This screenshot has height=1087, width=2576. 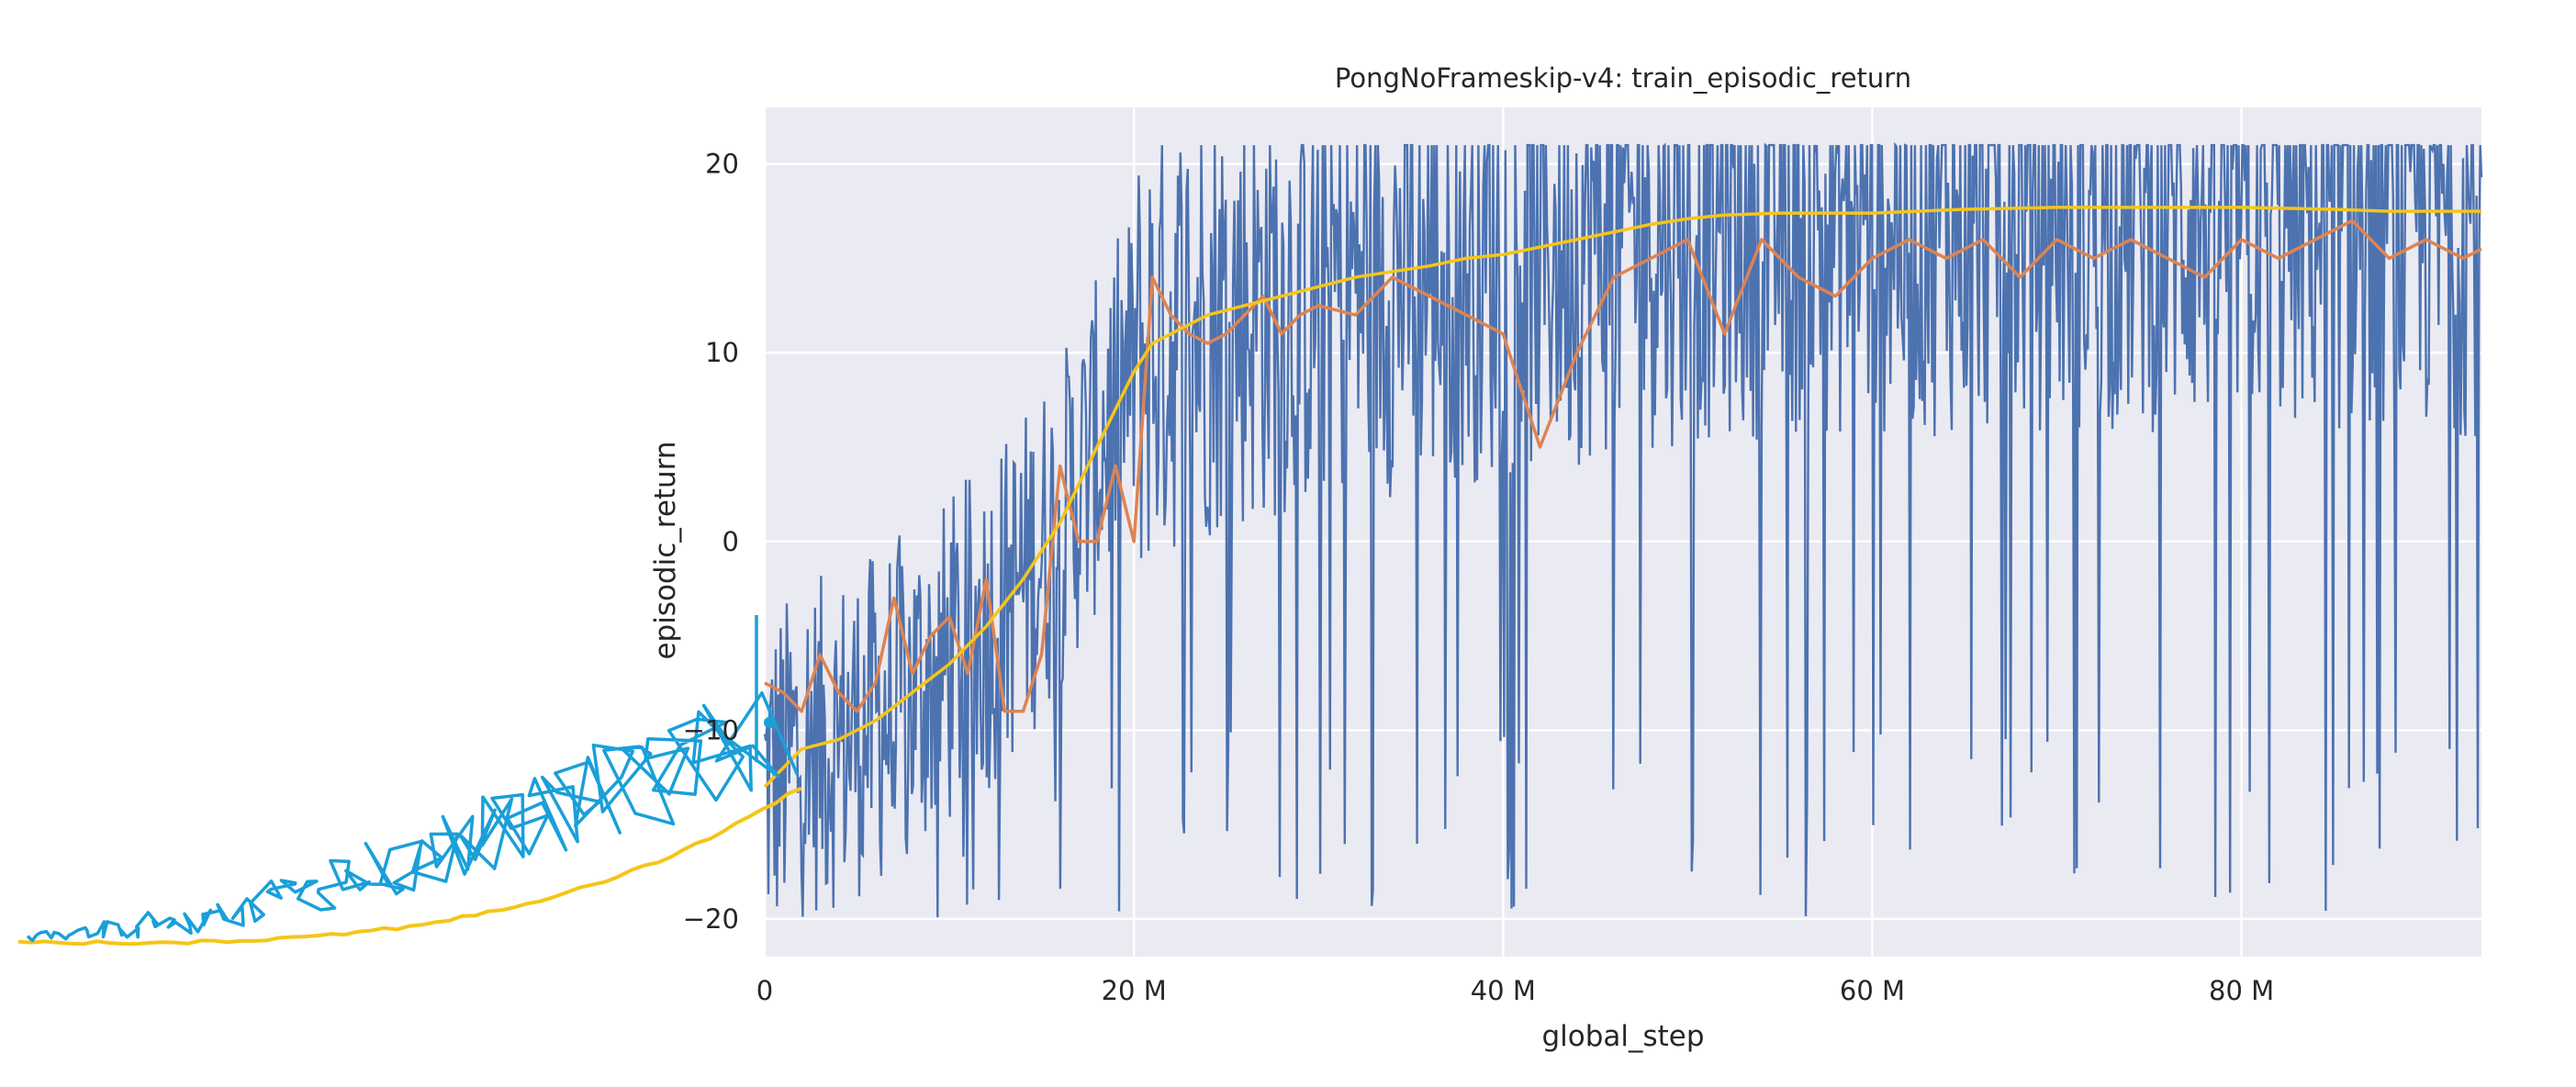 I want to click on y-tick-label: 0, so click(x=730, y=541).